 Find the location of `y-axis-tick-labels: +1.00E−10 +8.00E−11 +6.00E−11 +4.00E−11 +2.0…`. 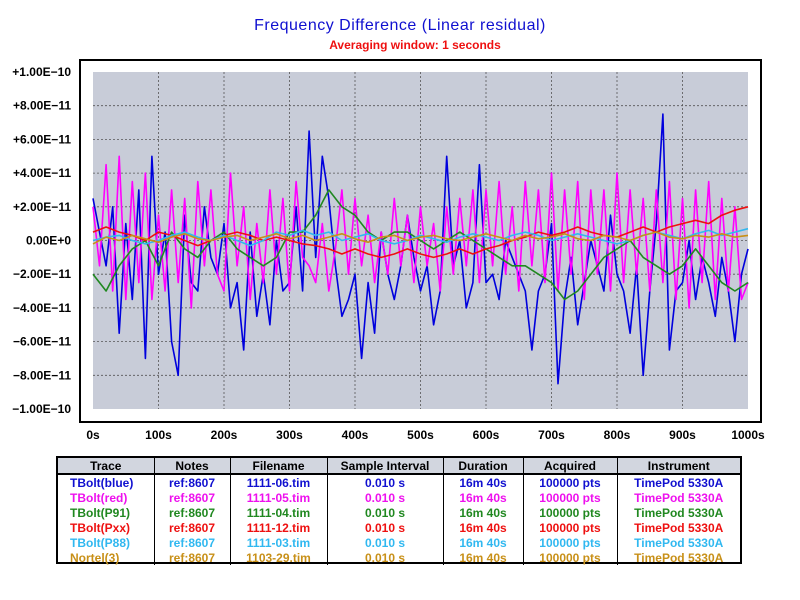

y-axis-tick-labels: +1.00E−10 +8.00E−11 +6.00E−11 +4.00E−11 +2.0… is located at coordinates (41, 240).